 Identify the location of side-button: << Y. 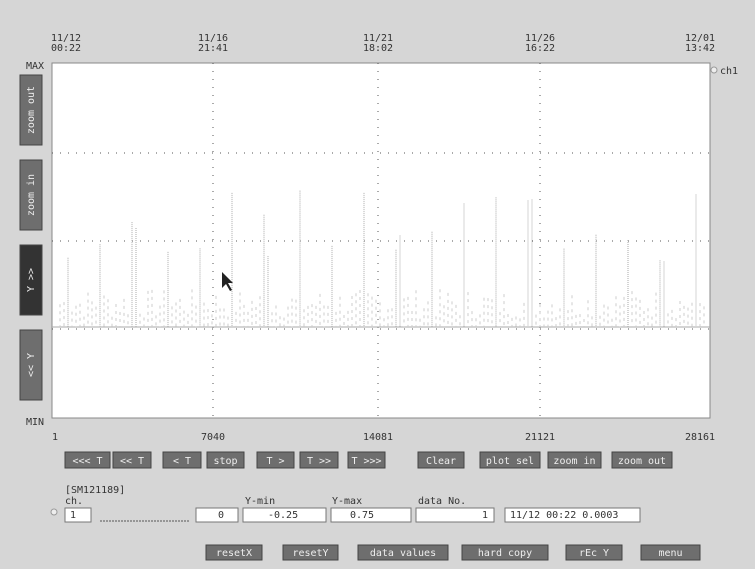
(31, 365).